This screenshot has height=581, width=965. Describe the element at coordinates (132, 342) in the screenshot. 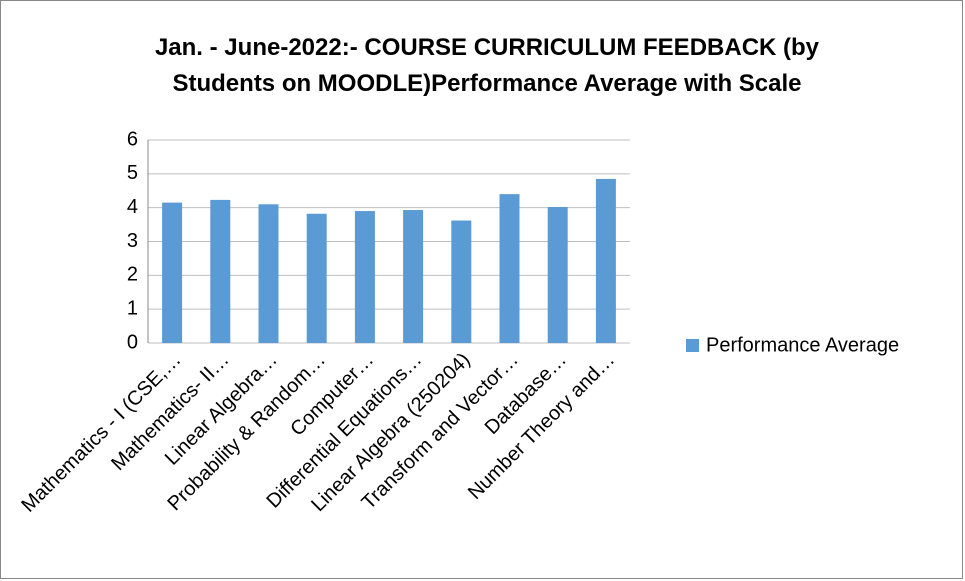

I see `y-tick-label: 0` at that location.